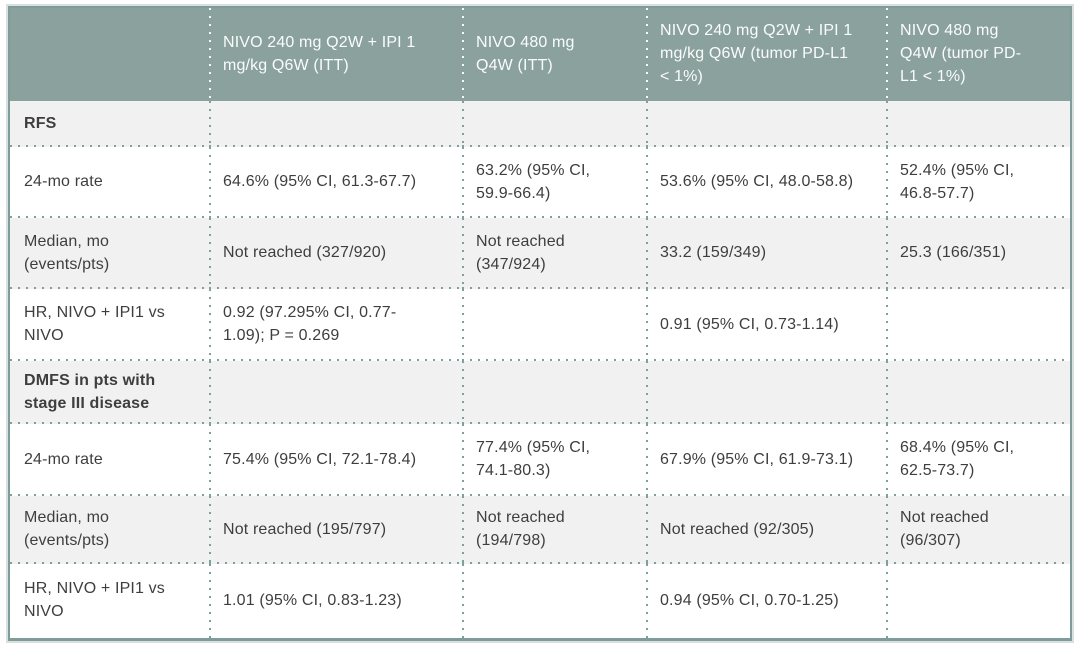 This screenshot has height=648, width=1080. Describe the element at coordinates (335, 530) in the screenshot. I see `data-cell: Not reached (195/797)` at that location.